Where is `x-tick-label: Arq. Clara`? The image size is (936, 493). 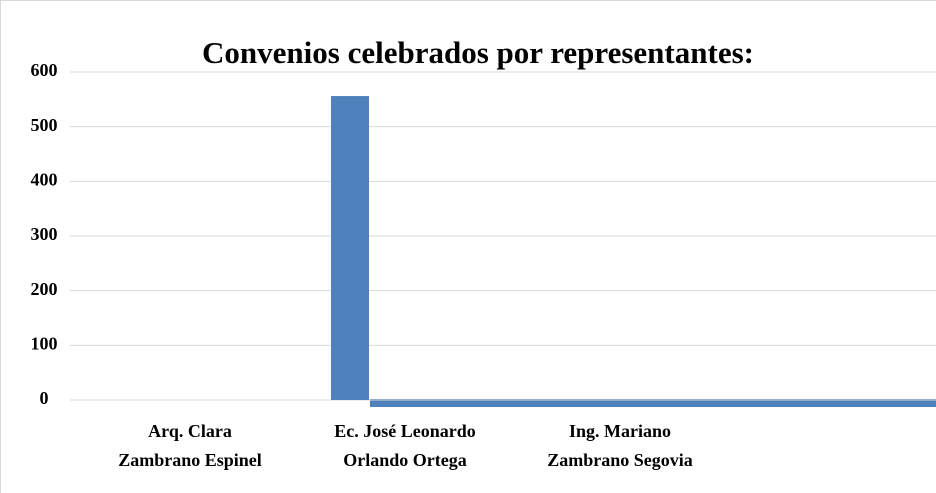
x-tick-label: Arq. Clara is located at coordinates (190, 431).